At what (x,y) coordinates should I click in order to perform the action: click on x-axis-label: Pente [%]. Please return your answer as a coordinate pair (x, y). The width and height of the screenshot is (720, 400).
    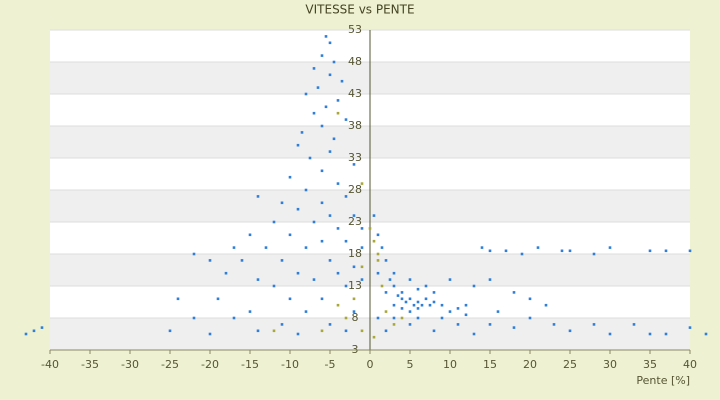
    Looking at the image, I should click on (663, 380).